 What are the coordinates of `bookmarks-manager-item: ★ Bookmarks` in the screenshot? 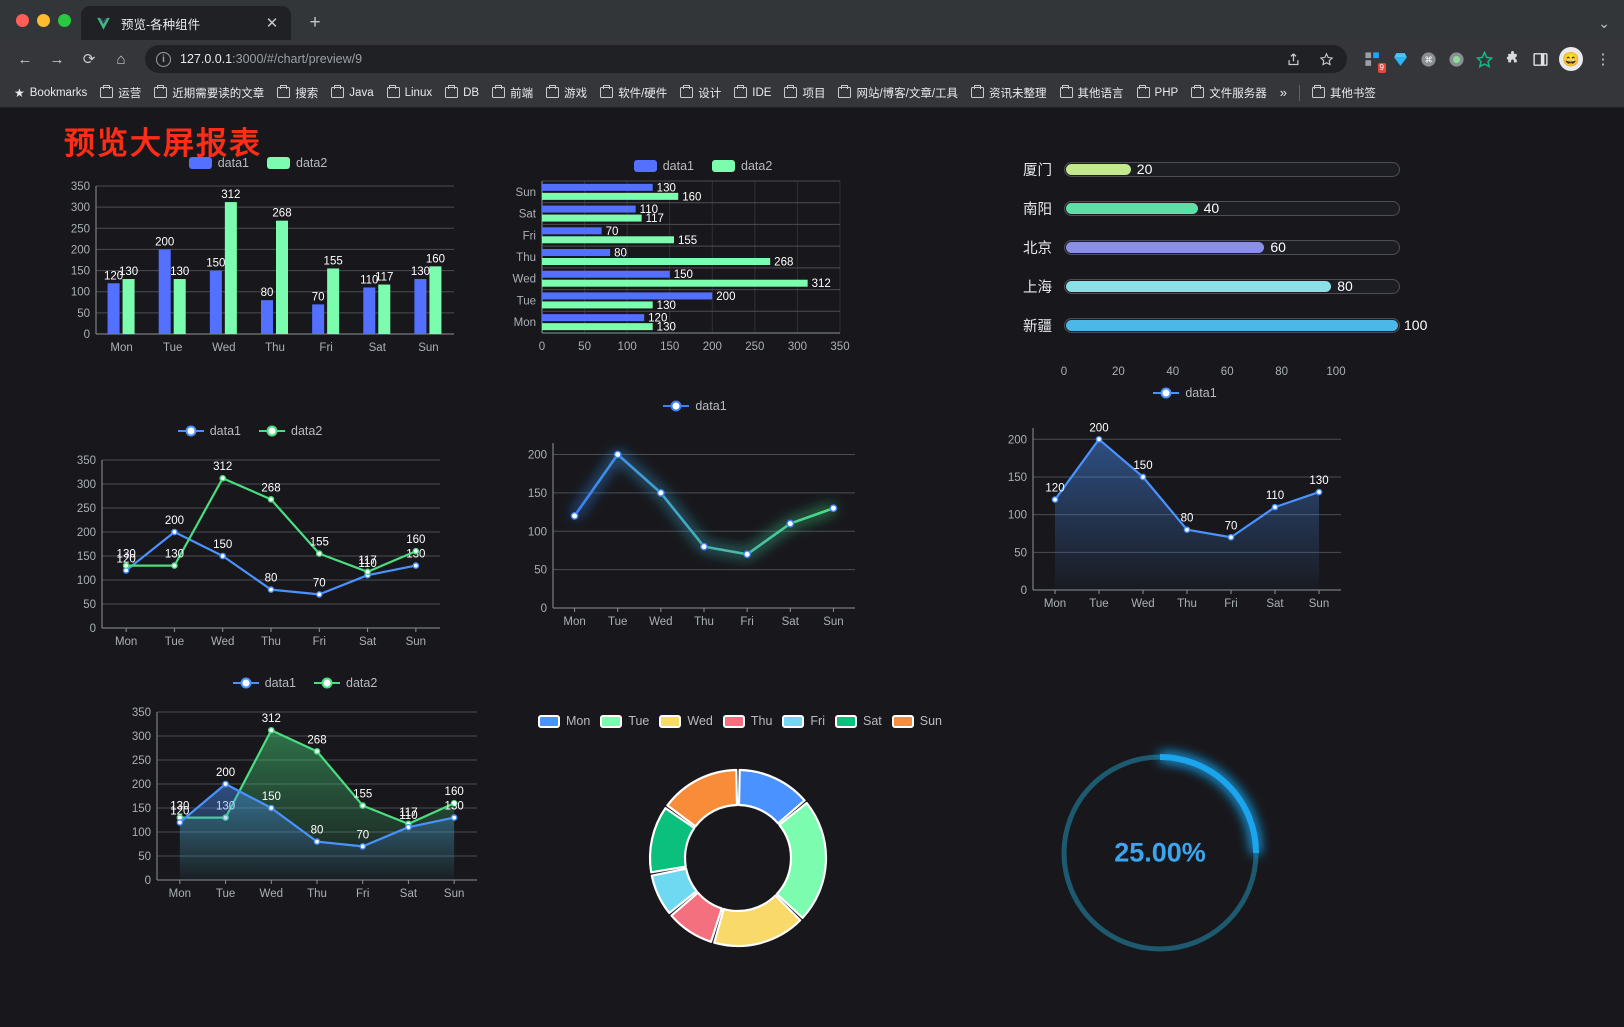 It's located at (50, 93).